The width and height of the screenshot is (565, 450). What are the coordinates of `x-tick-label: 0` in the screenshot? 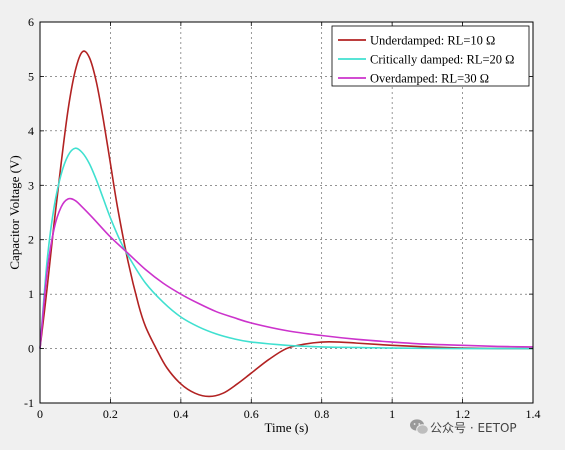 It's located at (40, 414).